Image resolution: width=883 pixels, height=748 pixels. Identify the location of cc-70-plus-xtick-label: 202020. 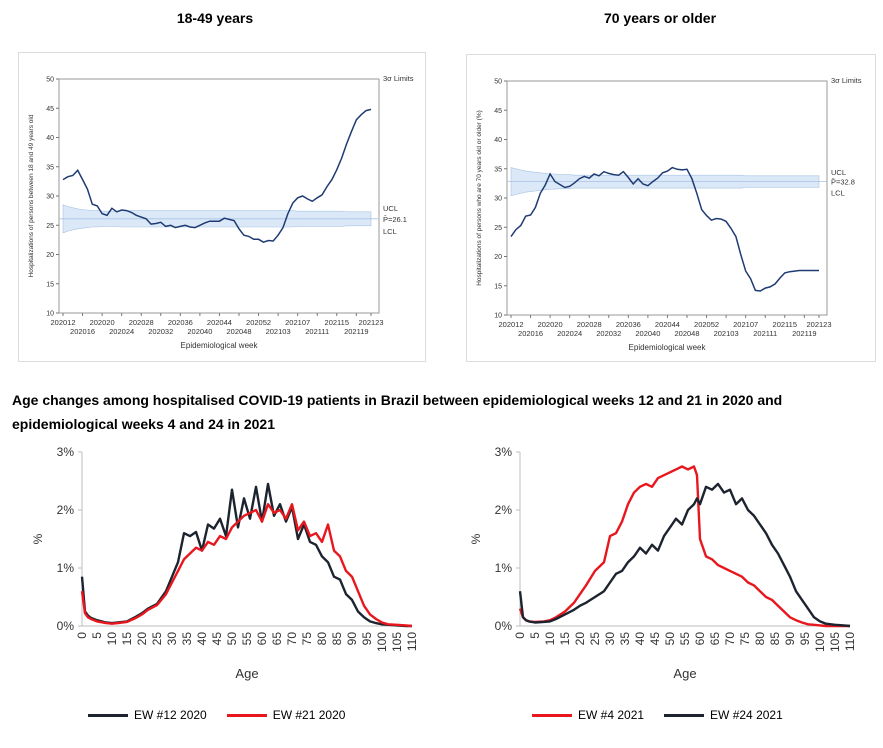
(550, 324).